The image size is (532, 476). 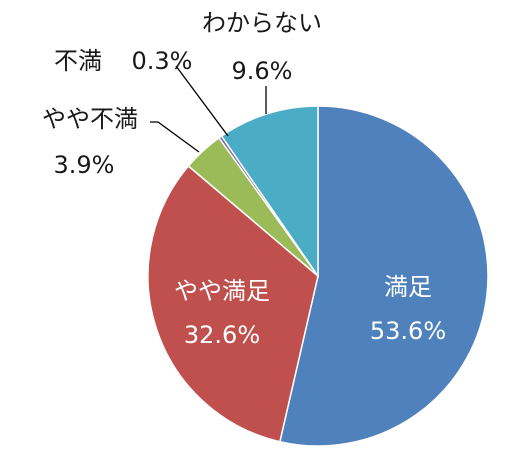 I want to click on slice-value-label-5: 9.6%, so click(x=262, y=71).